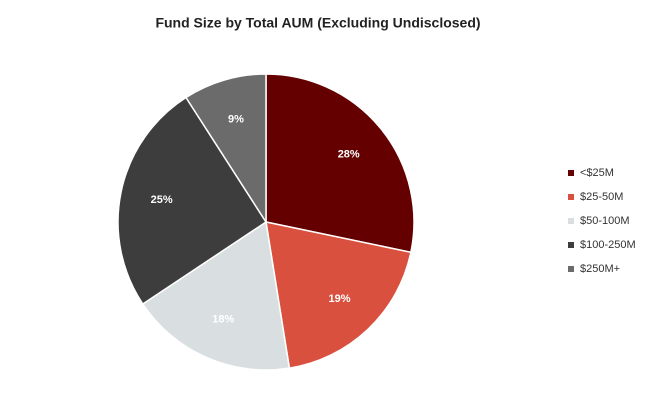  I want to click on data-label: 25%, so click(162, 200).